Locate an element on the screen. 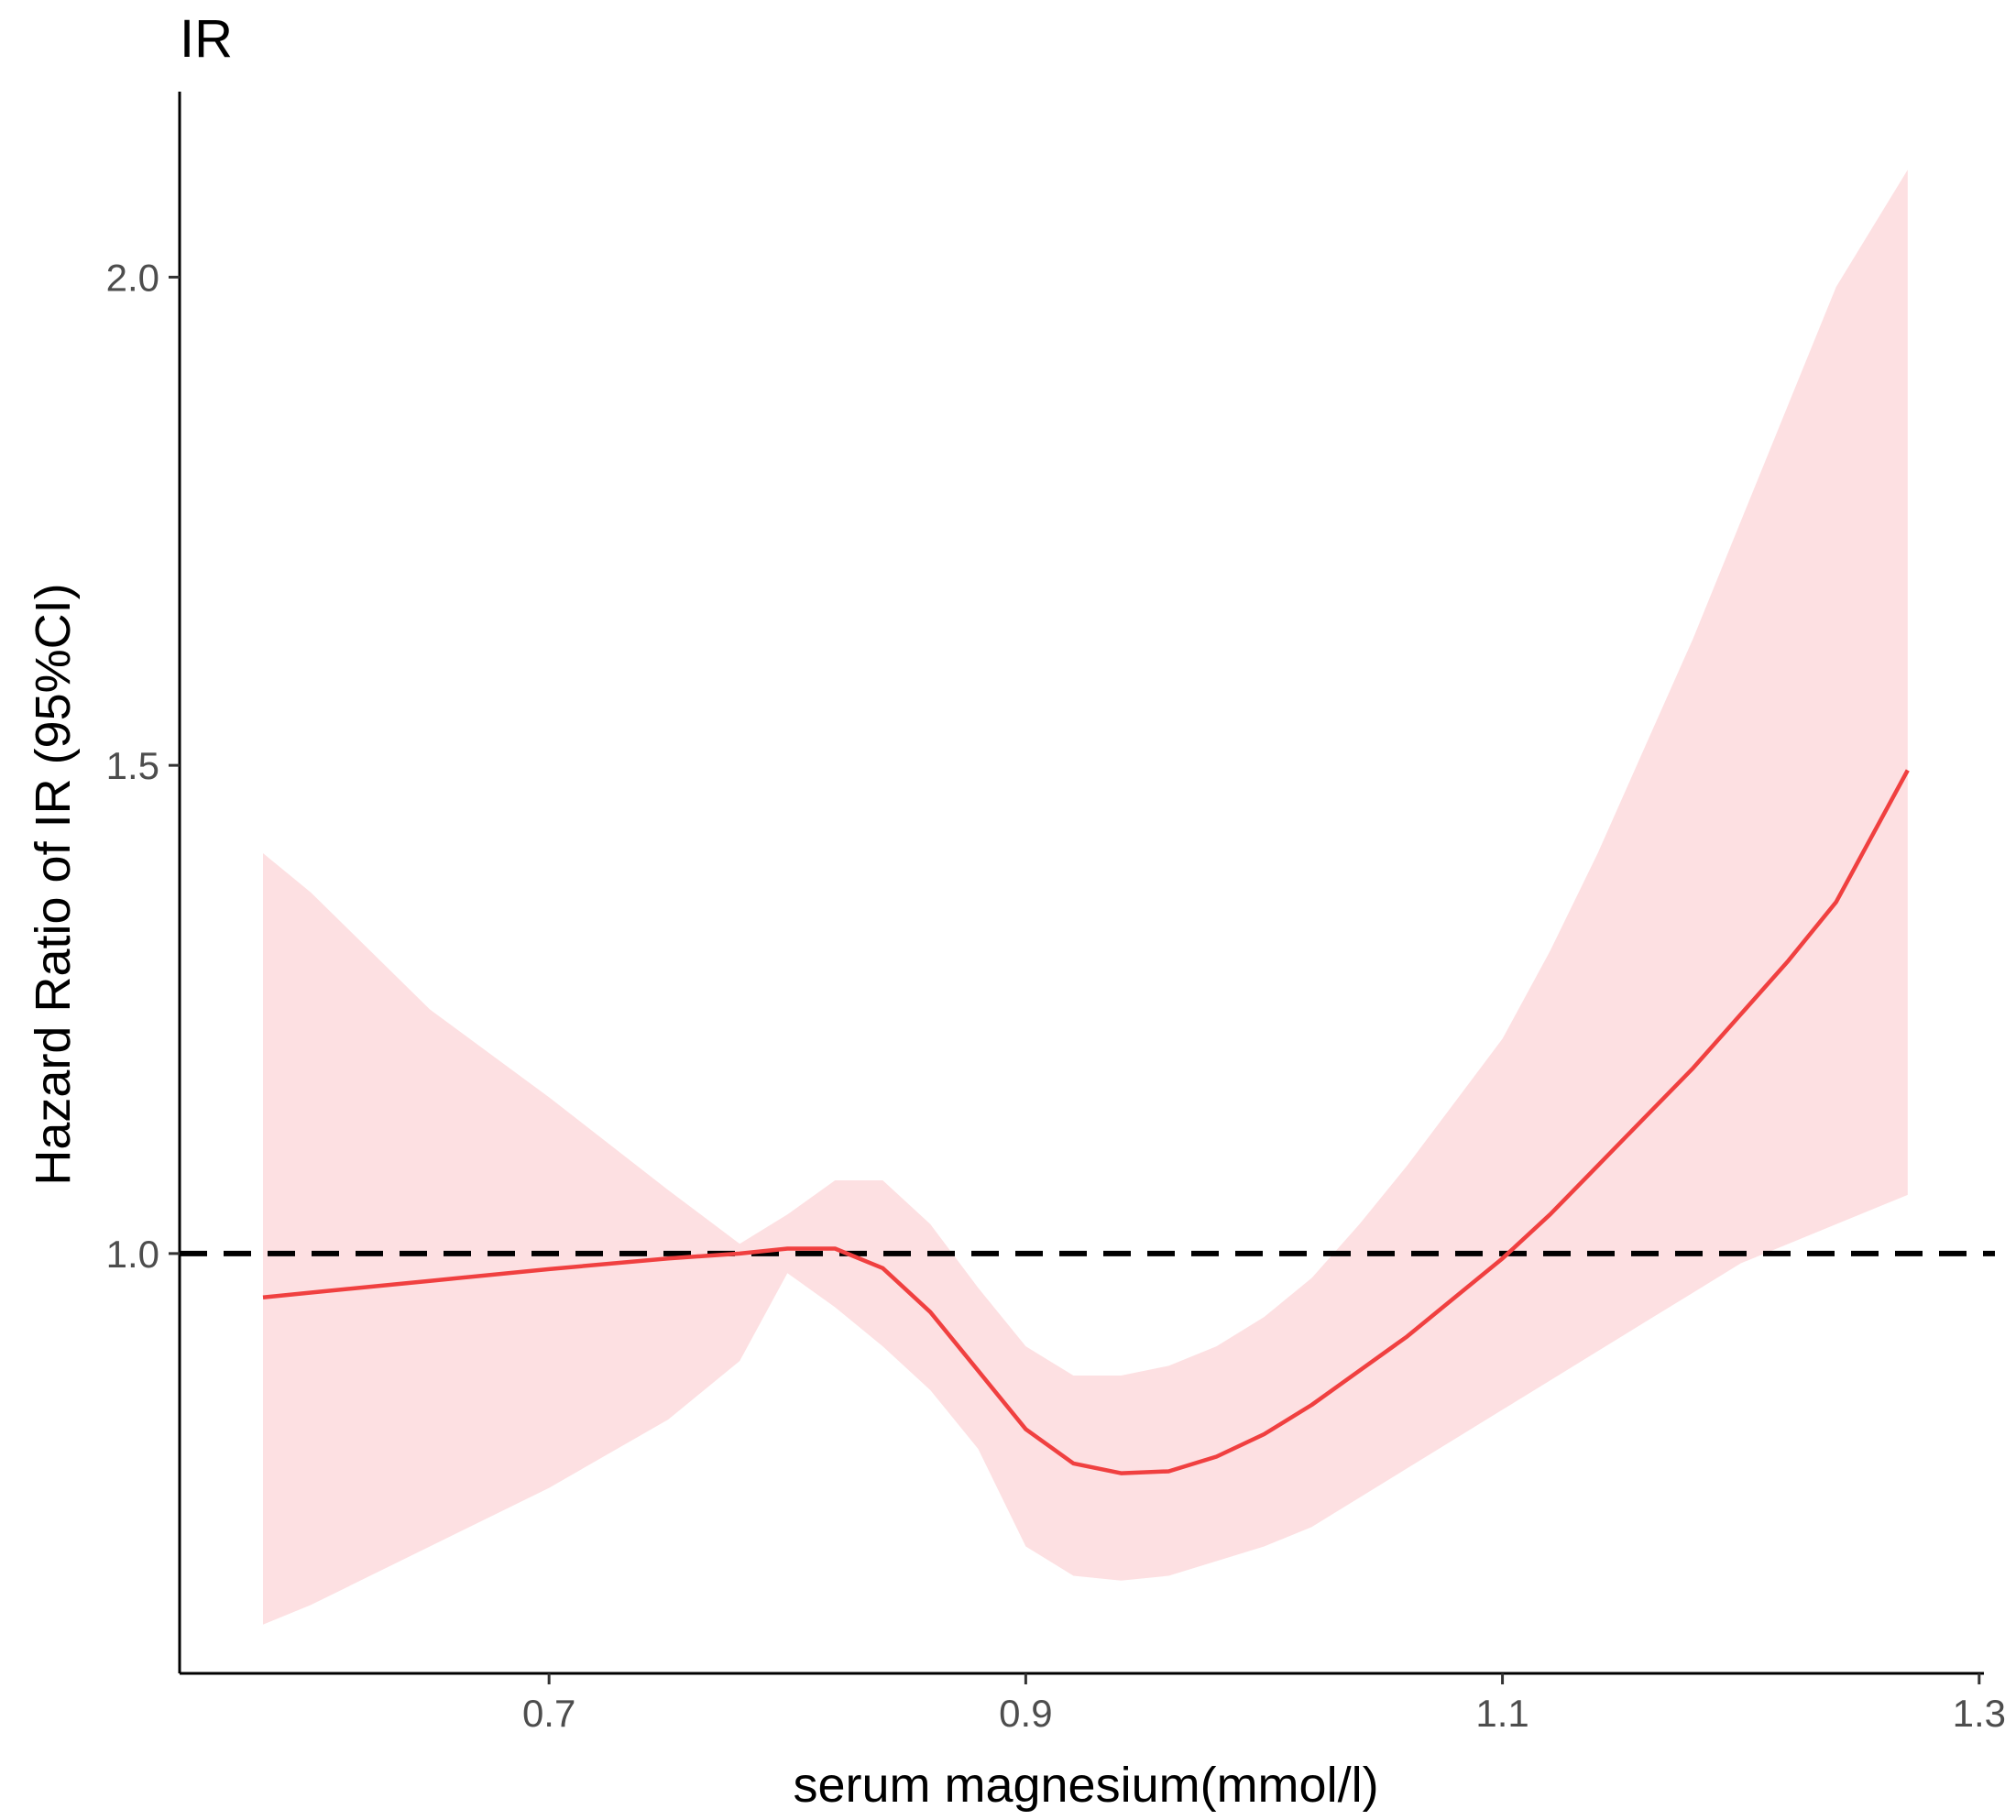 This screenshot has width=2016, height=1820. y-tick-label: 1.0 is located at coordinates (132, 1254).